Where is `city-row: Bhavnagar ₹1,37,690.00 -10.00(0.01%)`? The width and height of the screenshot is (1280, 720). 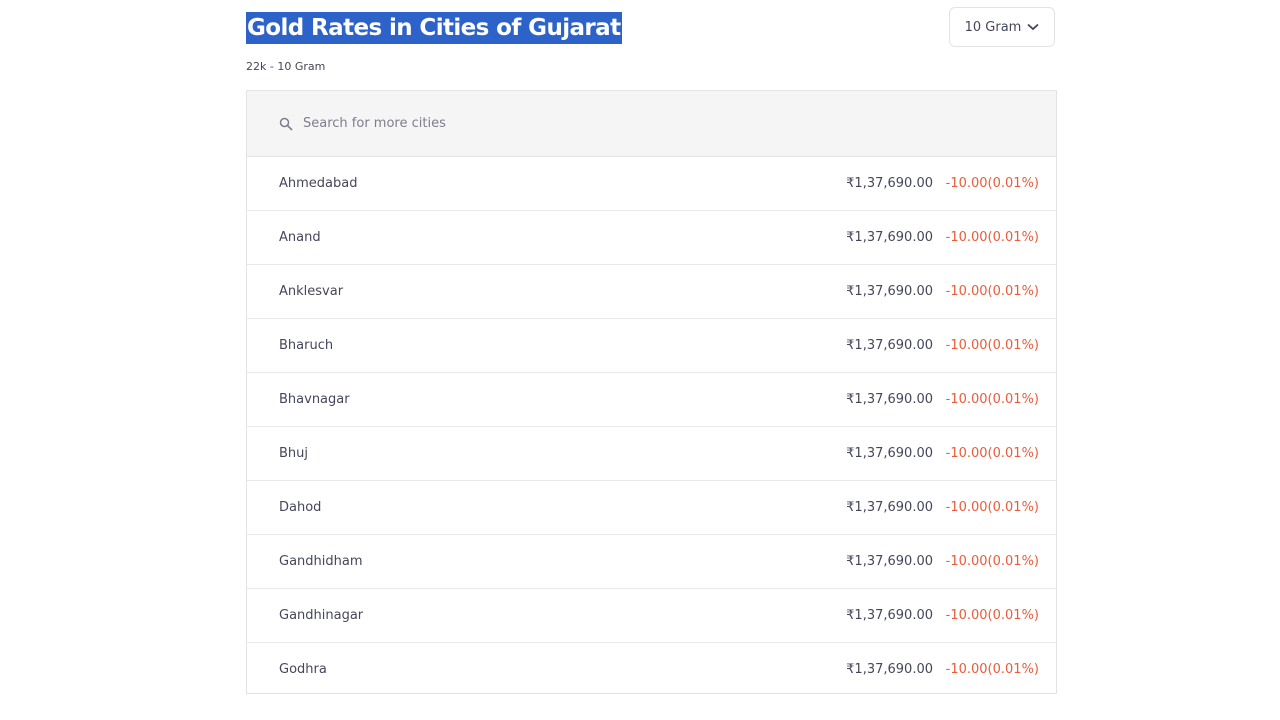 city-row: Bhavnagar ₹1,37,690.00 -10.00(0.01%) is located at coordinates (651, 400).